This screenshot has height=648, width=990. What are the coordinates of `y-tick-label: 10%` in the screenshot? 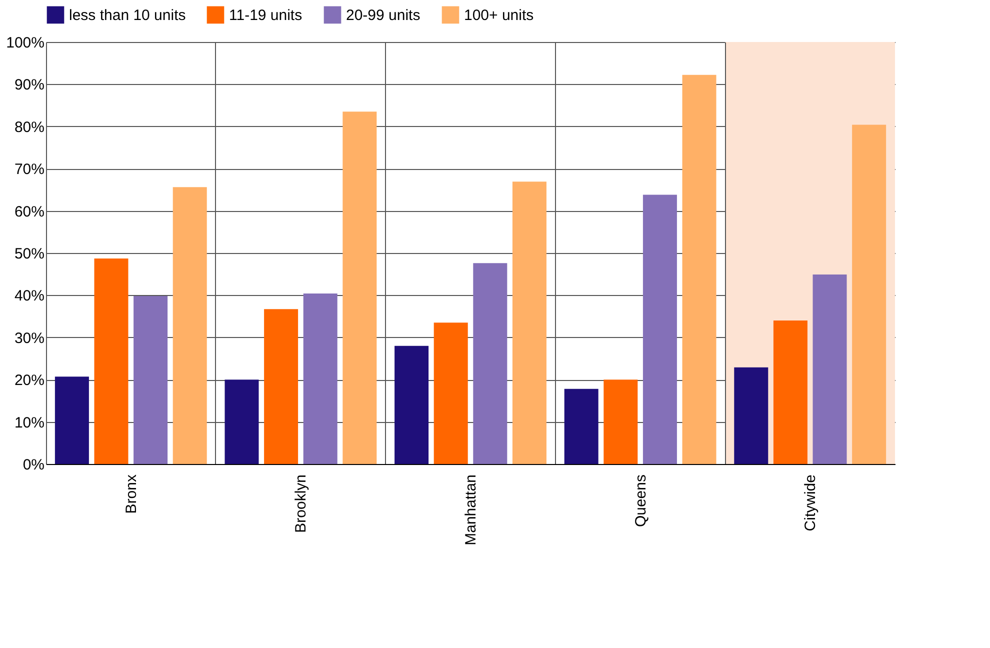 It's located at (29, 423).